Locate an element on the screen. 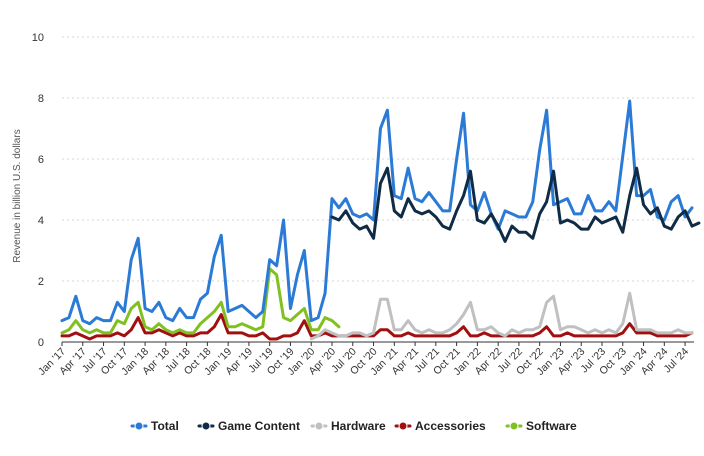 Image resolution: width=704 pixels, height=456 pixels. series-line-software is located at coordinates (200, 301).